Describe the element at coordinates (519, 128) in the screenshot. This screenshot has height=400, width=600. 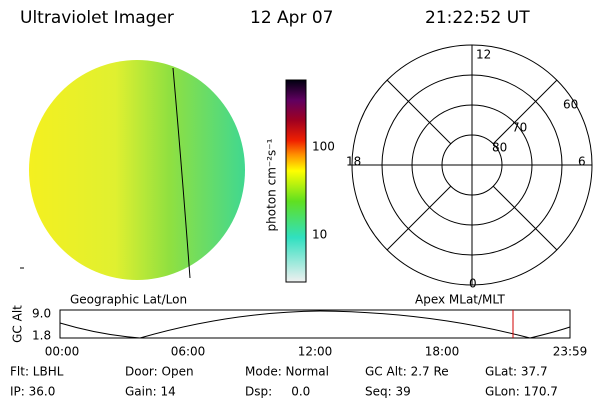
I see `ring-label: 70` at that location.